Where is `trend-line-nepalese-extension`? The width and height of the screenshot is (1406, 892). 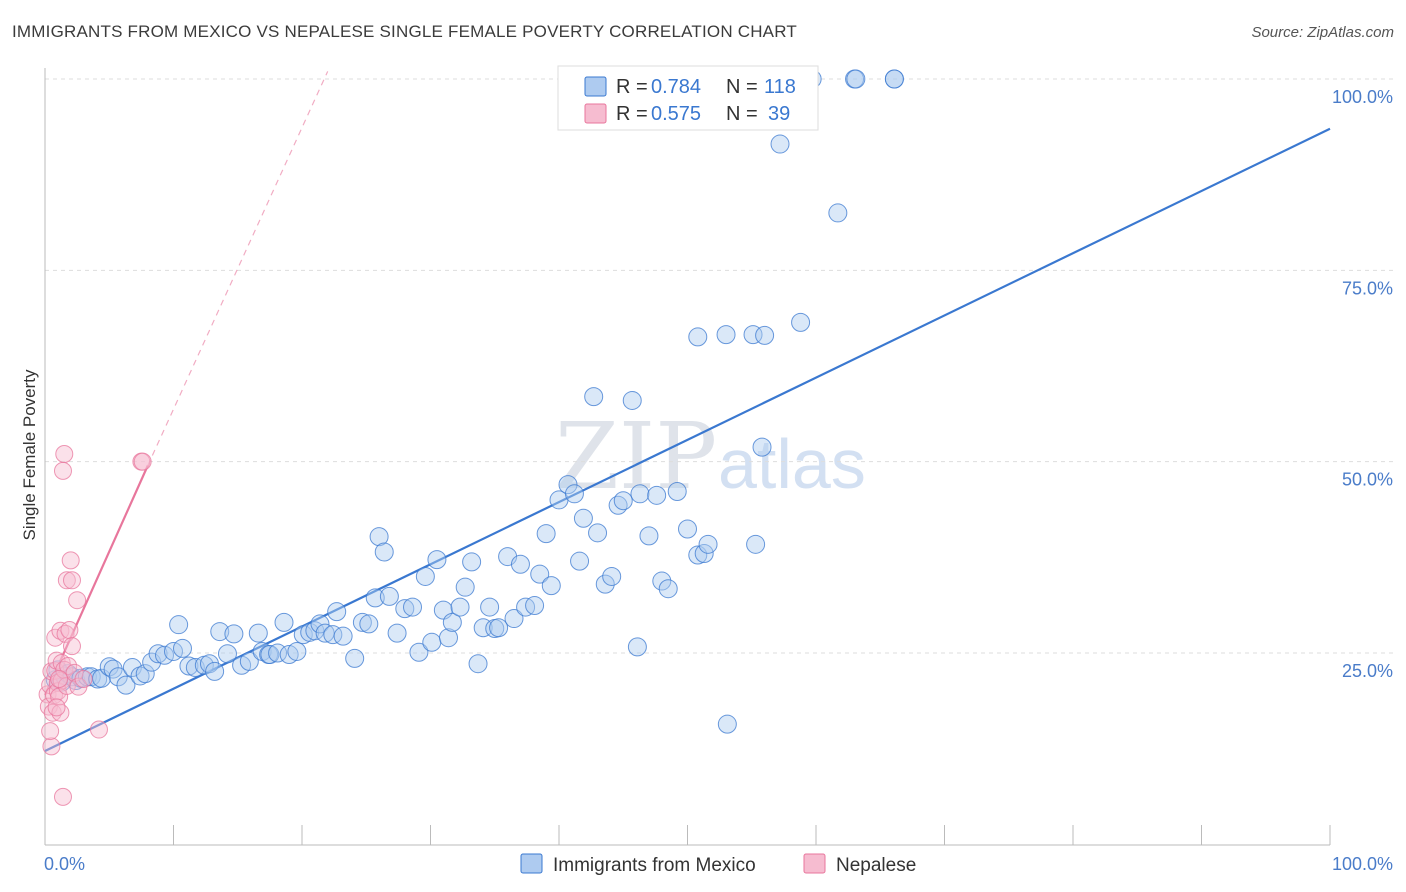
trend-line-nepalese-extension is located at coordinates (238, 268).